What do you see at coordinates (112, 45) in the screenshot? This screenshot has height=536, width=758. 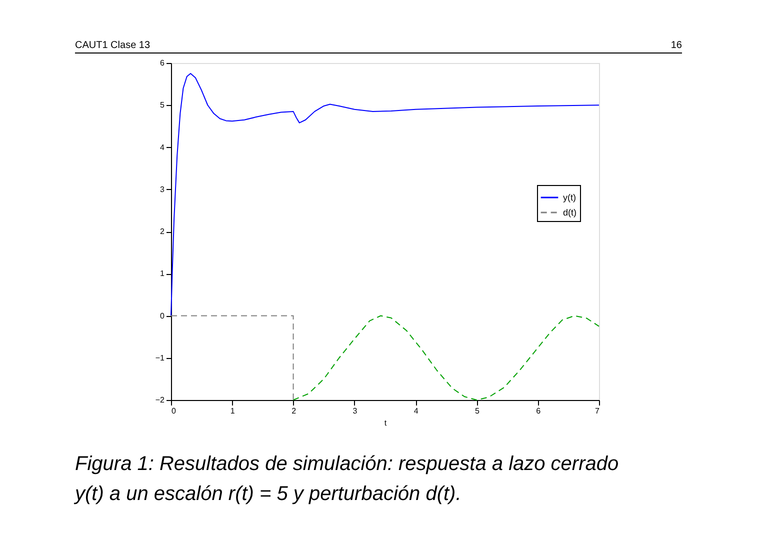 I see `text: CAUT1 Clase 13` at bounding box center [112, 45].